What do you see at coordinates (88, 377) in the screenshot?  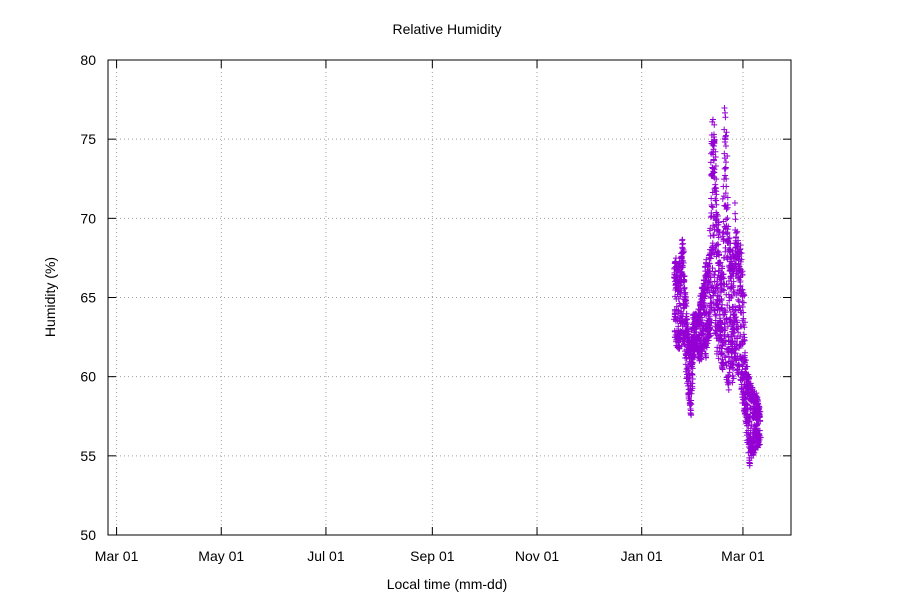 I see `y-tick-label: 60` at bounding box center [88, 377].